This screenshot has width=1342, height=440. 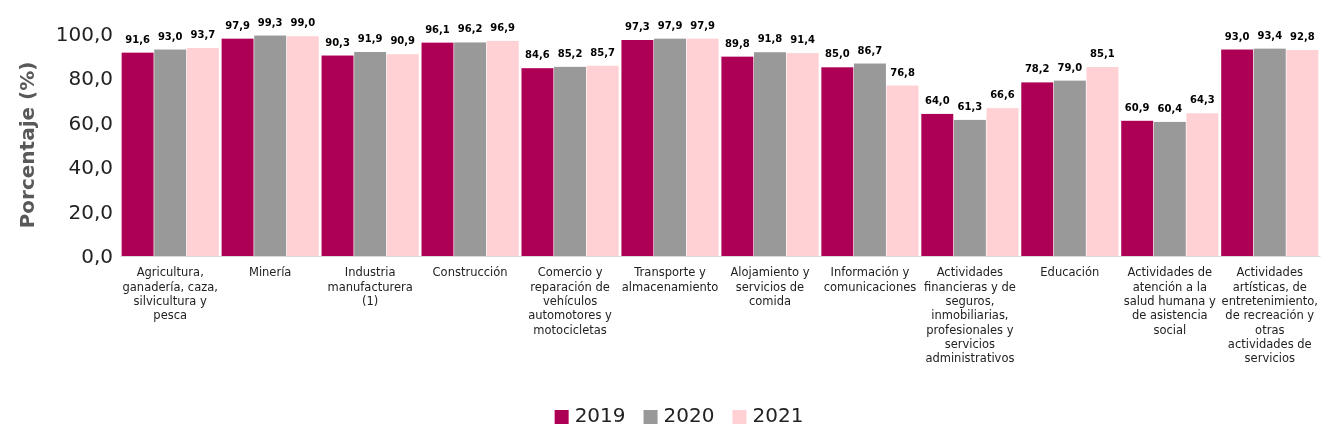 What do you see at coordinates (902, 72) in the screenshot?
I see `data-label: 76,8` at bounding box center [902, 72].